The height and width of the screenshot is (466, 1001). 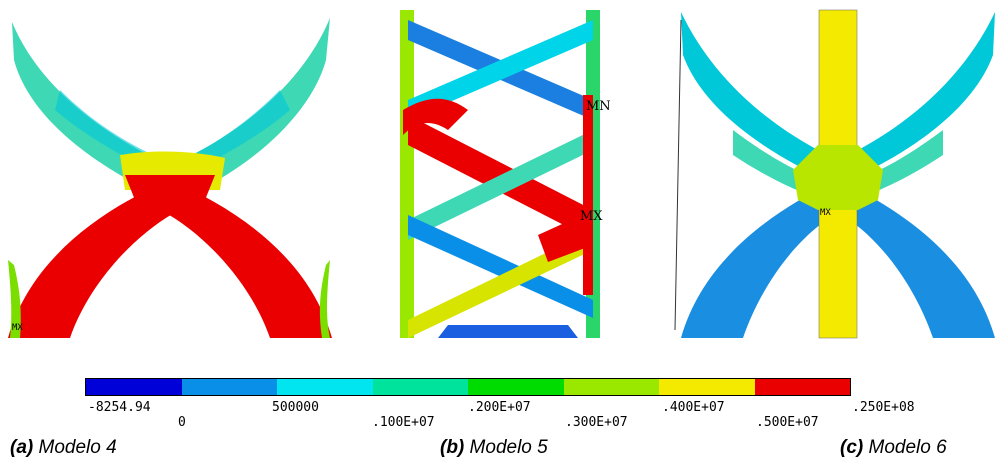 What do you see at coordinates (905, 447) in the screenshot?
I see `caption-model-6-text: Modelo 6` at bounding box center [905, 447].